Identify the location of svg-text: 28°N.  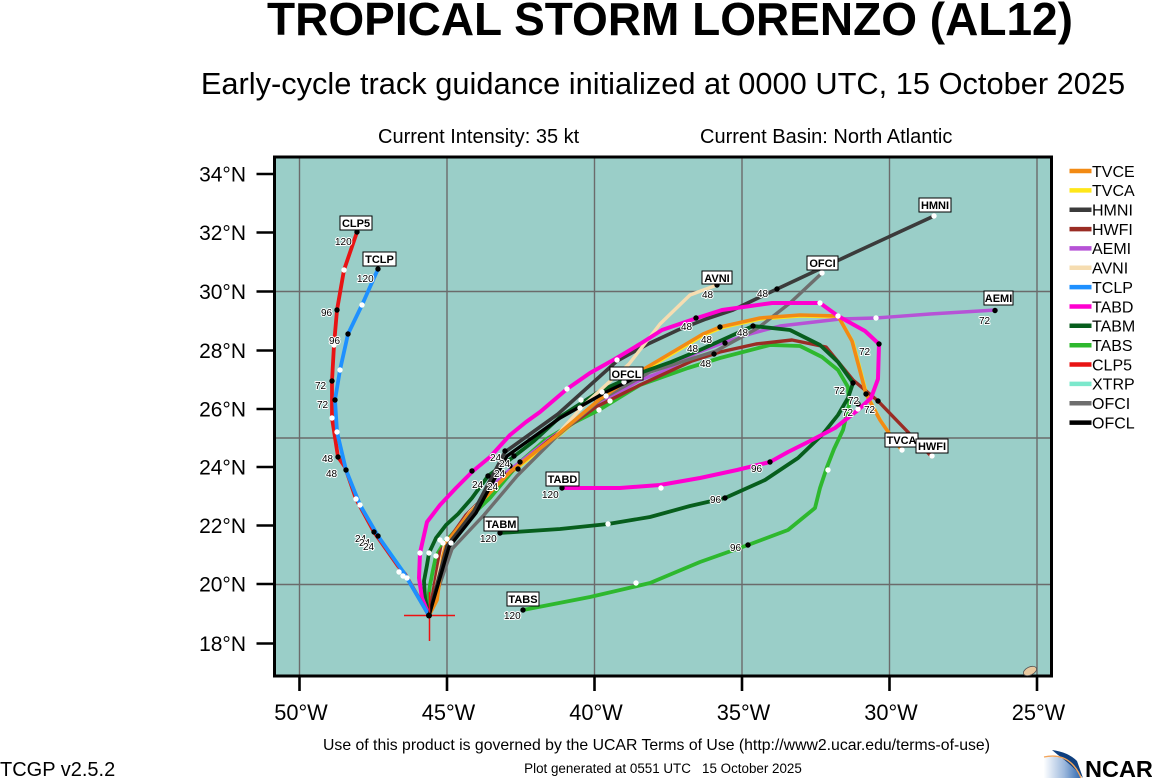
(222, 351).